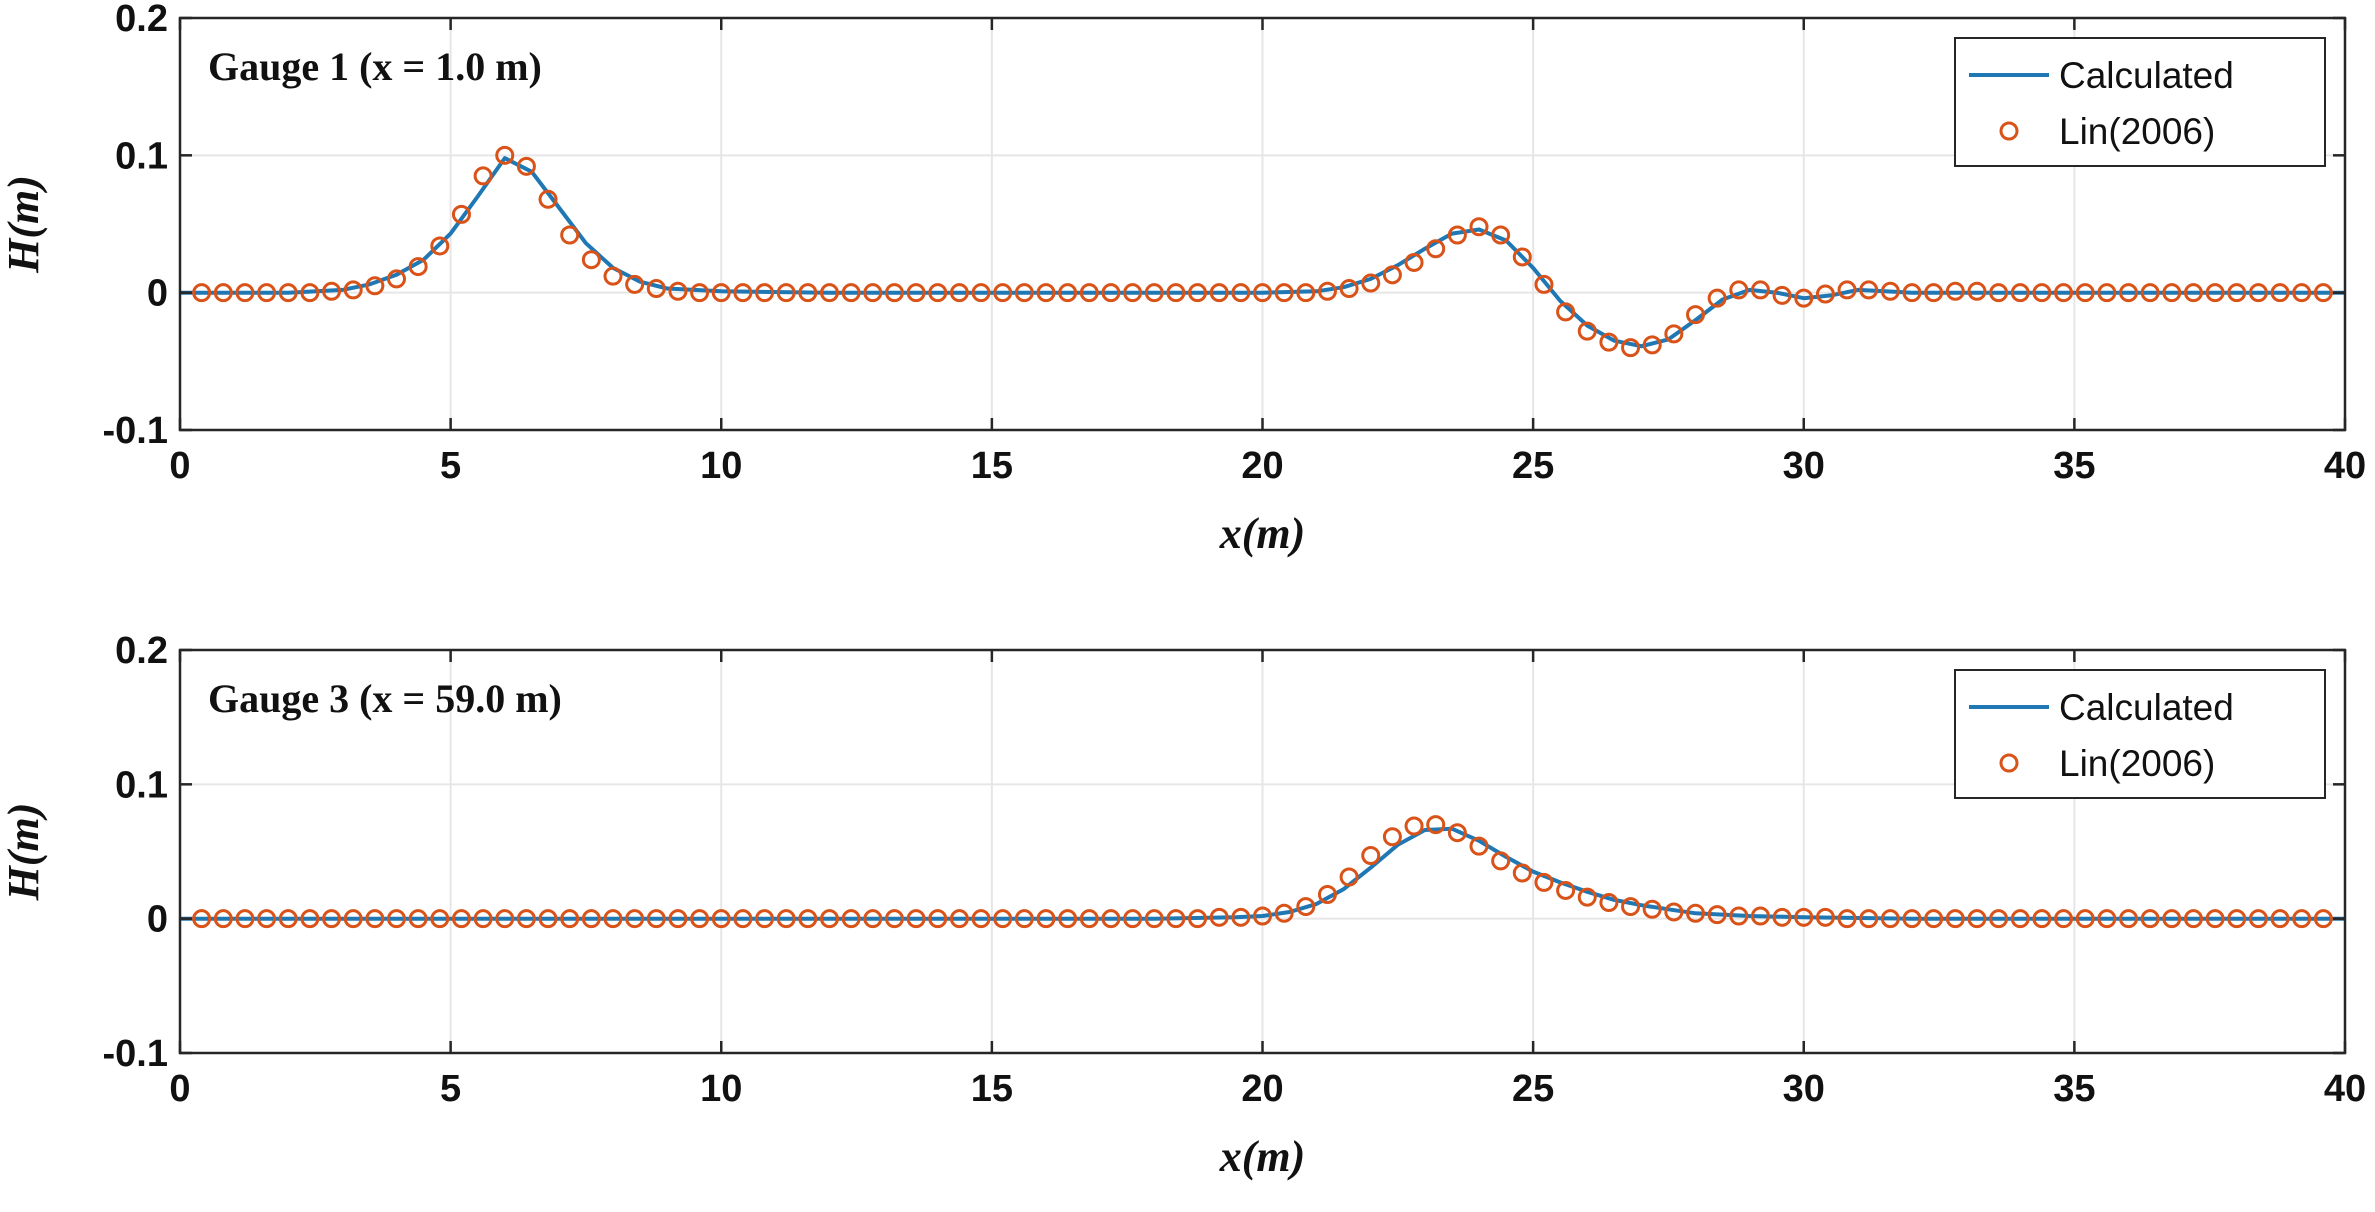  Describe the element at coordinates (157, 294) in the screenshot. I see `chart-1-ytick-label: 0` at that location.